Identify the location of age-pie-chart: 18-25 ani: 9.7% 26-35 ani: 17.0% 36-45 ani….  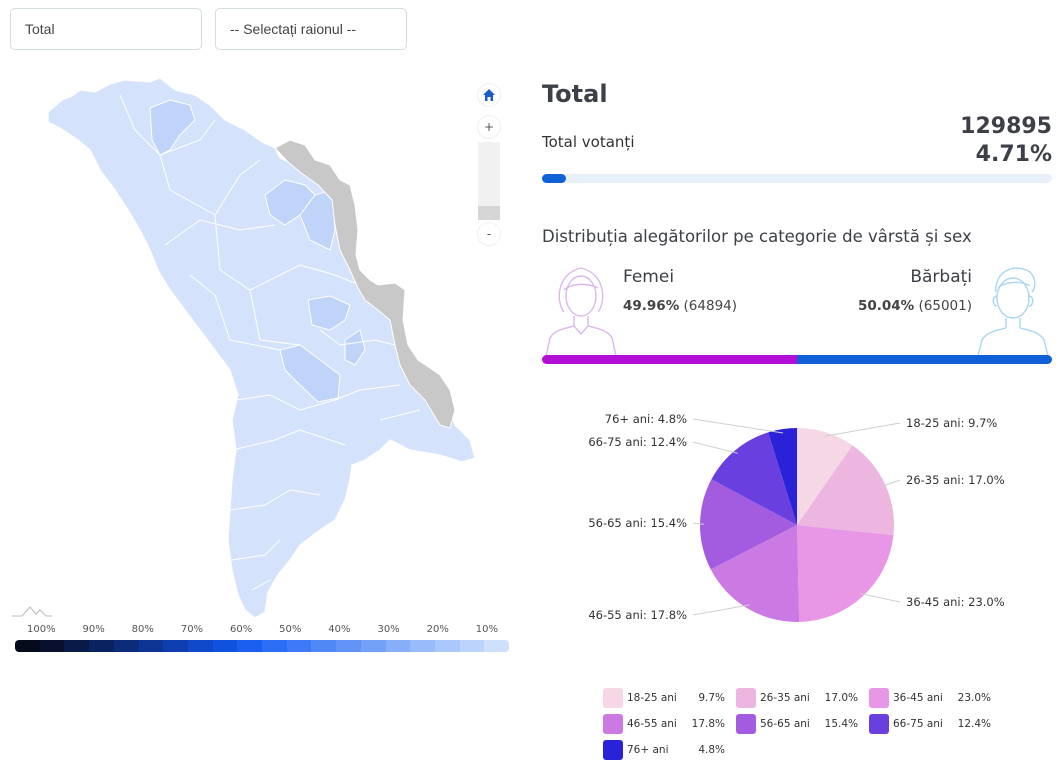
(790, 520).